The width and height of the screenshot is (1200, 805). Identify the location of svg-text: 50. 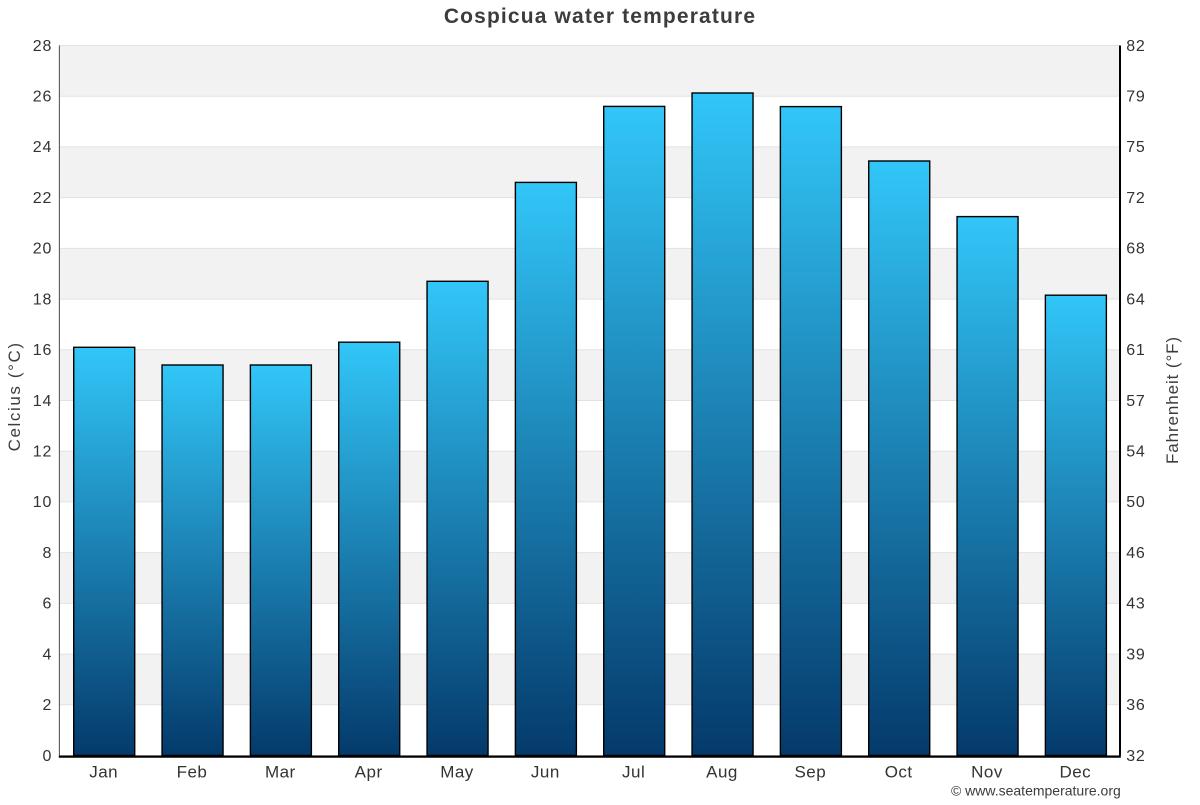
(1135, 502).